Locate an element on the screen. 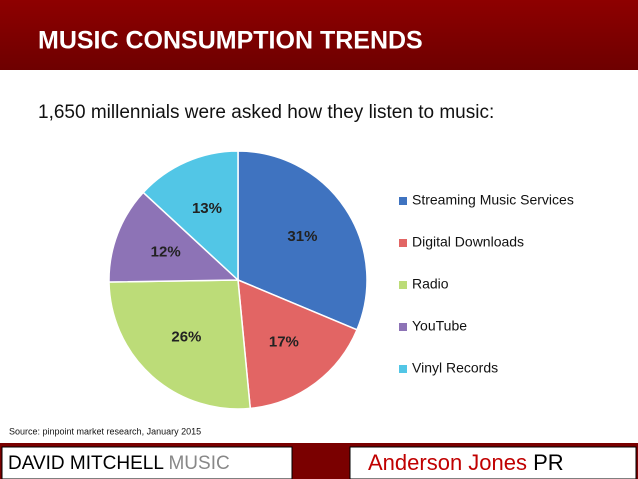  data-label: 17% is located at coordinates (284, 341).